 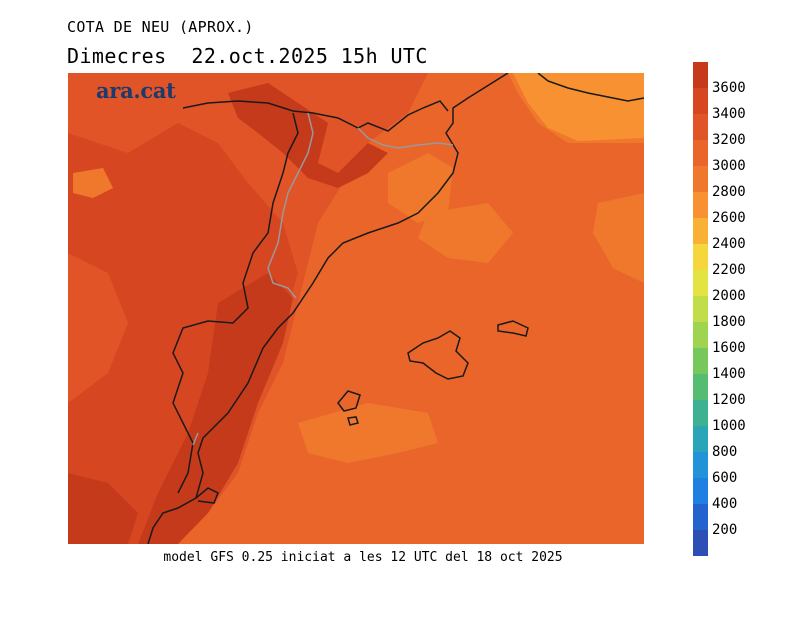 I want to click on border-france-spain, so click(x=405, y=138).